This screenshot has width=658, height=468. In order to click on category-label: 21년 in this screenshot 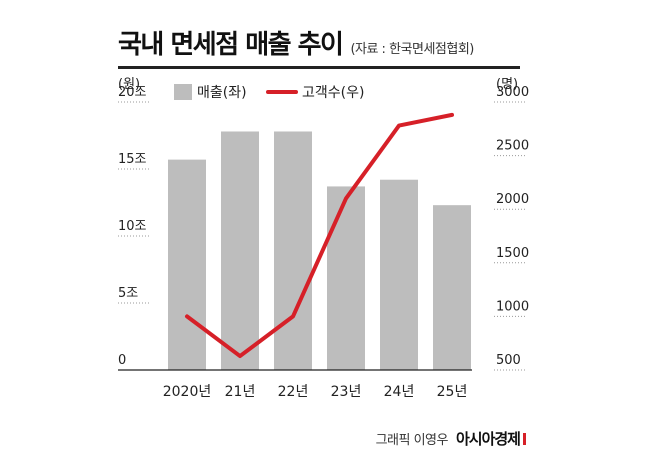, I will do `click(240, 392)`.